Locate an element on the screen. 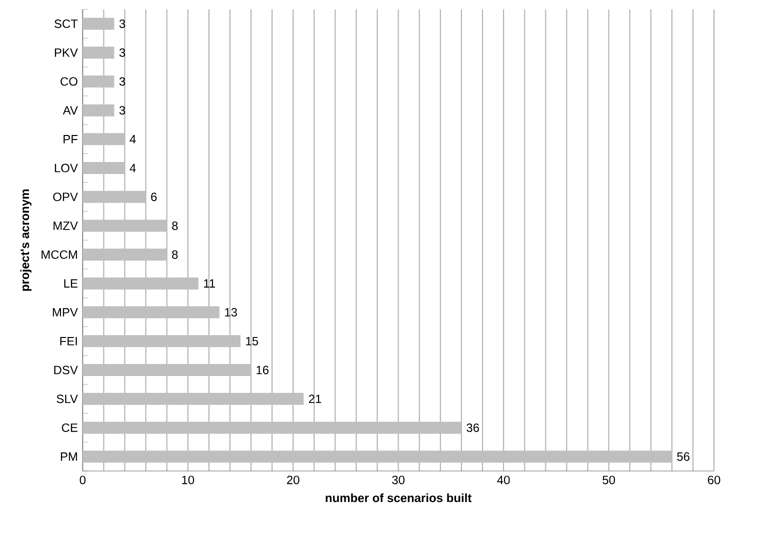  data-label: 6 is located at coordinates (154, 197).